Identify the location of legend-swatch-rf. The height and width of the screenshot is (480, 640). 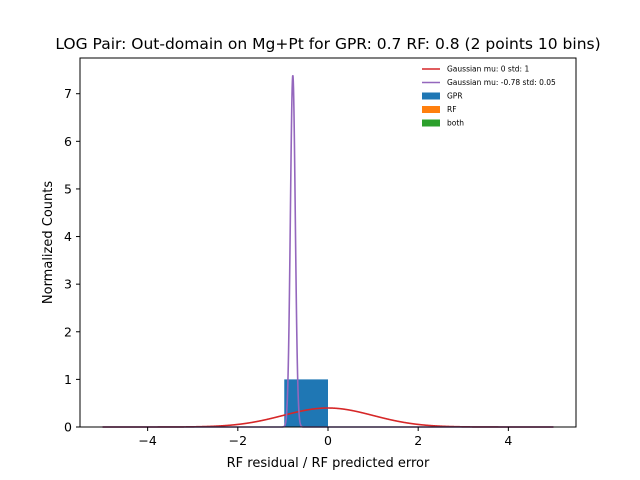
(431, 109).